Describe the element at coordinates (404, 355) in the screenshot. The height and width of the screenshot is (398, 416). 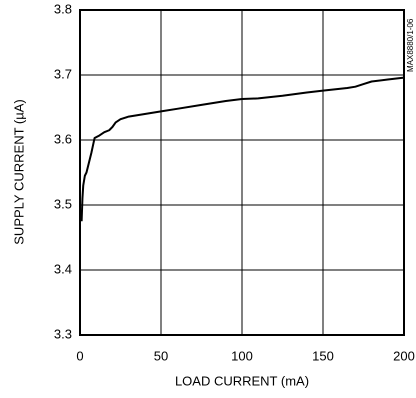
I see `x-tick-label: 200` at that location.